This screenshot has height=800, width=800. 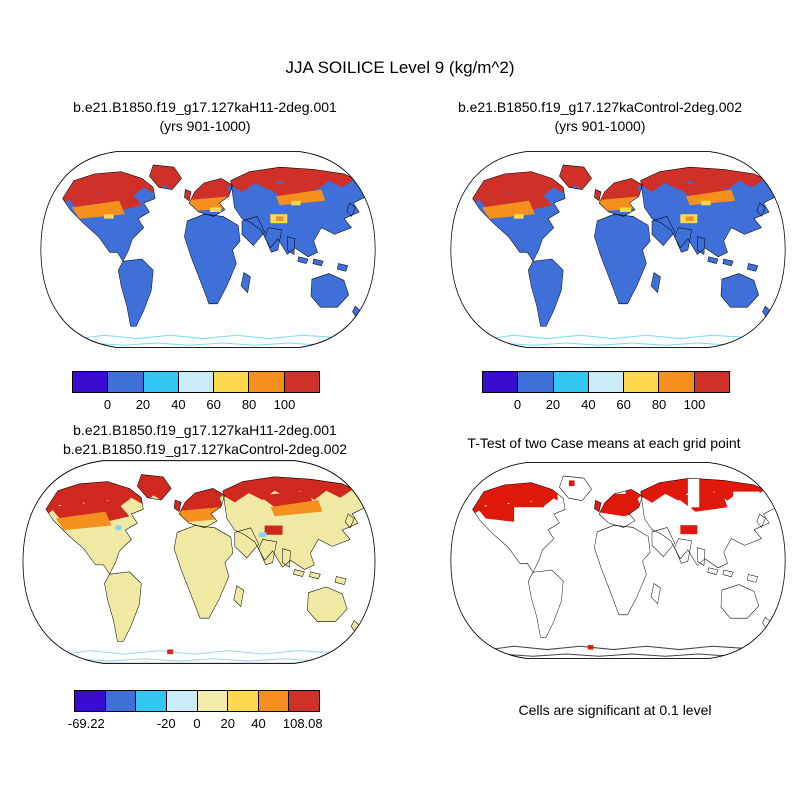 I want to click on colorbar-bottom-left: -69.22 -20 0 20 40 108.08, so click(x=195, y=711).